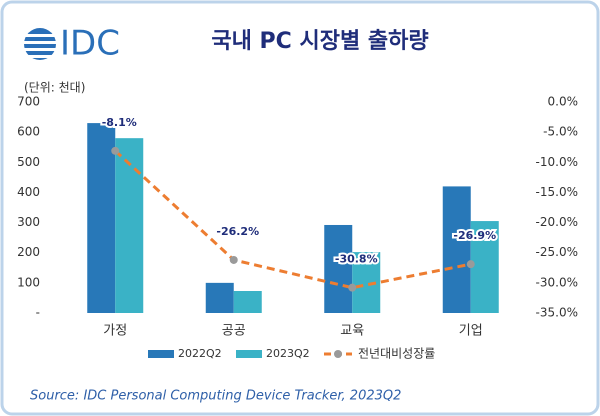  Describe the element at coordinates (115, 331) in the screenshot. I see `x-tick-label: 가정` at that location.